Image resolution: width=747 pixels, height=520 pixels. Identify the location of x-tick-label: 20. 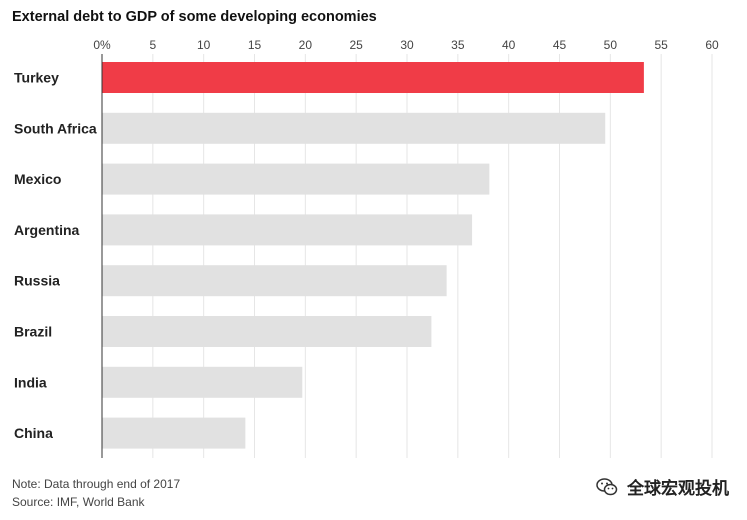
(306, 45).